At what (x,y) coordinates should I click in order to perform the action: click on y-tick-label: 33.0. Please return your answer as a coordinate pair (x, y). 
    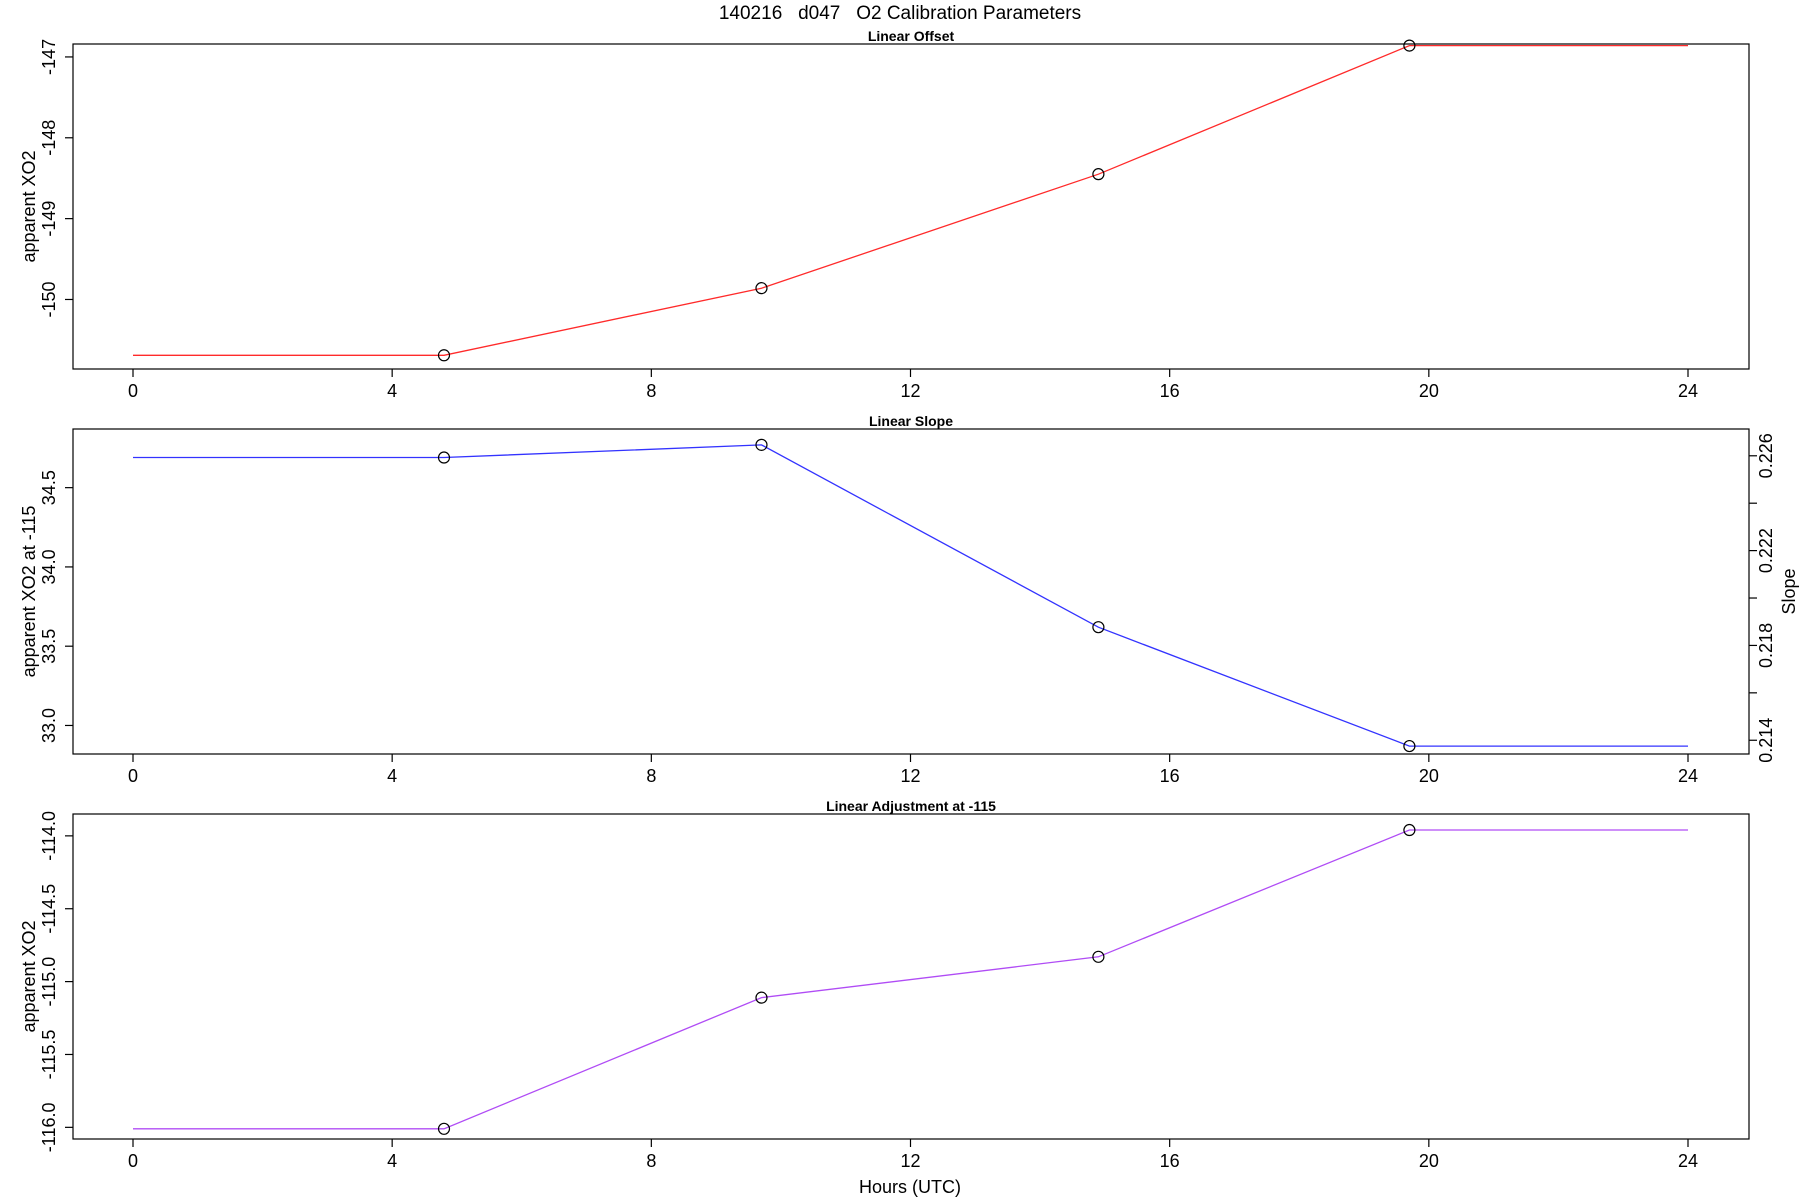
    Looking at the image, I should click on (49, 725).